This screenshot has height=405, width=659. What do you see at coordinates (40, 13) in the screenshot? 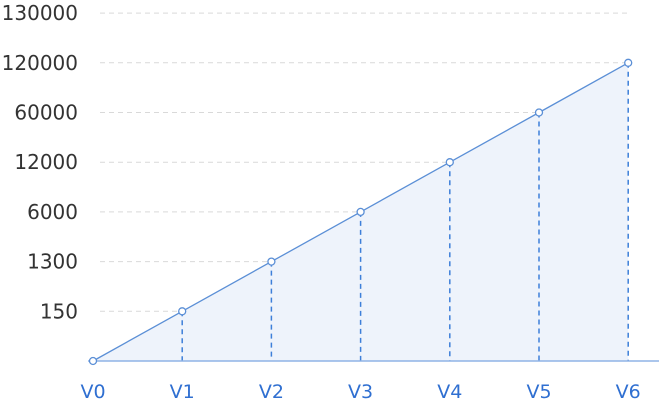
I see `y-tick-label-130000: 130000` at bounding box center [40, 13].